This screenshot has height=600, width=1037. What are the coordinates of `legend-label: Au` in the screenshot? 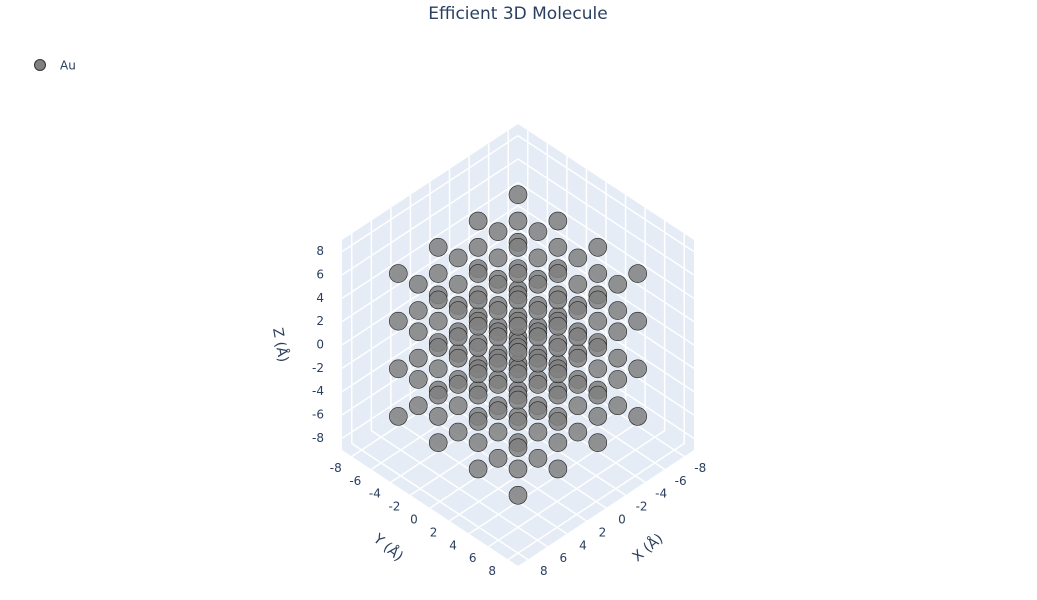 It's located at (68, 66).